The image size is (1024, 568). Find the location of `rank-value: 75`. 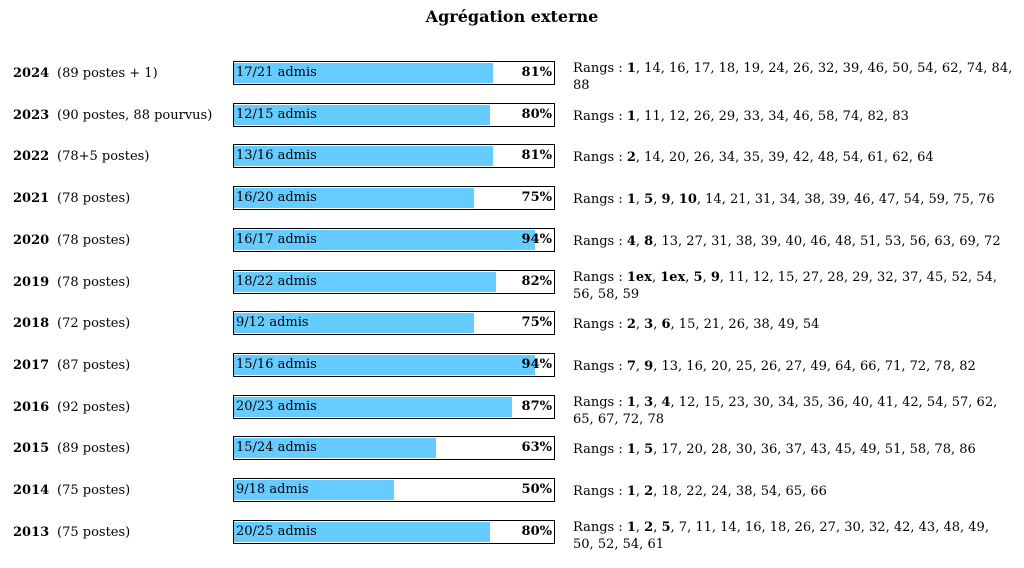

rank-value: 75 is located at coordinates (961, 199).